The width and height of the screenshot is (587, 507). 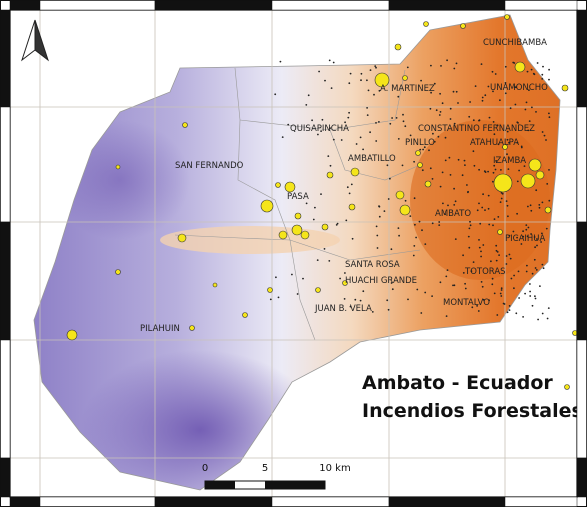 I want to click on title: Ambato - Ecuador, so click(x=457, y=383).